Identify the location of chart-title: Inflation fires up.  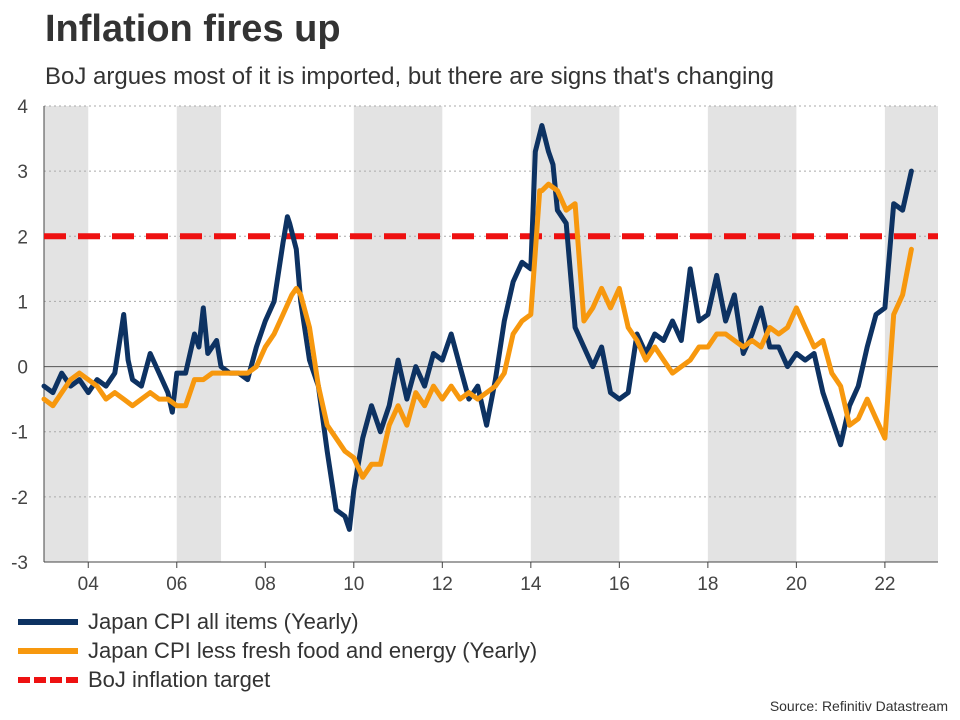
(193, 29).